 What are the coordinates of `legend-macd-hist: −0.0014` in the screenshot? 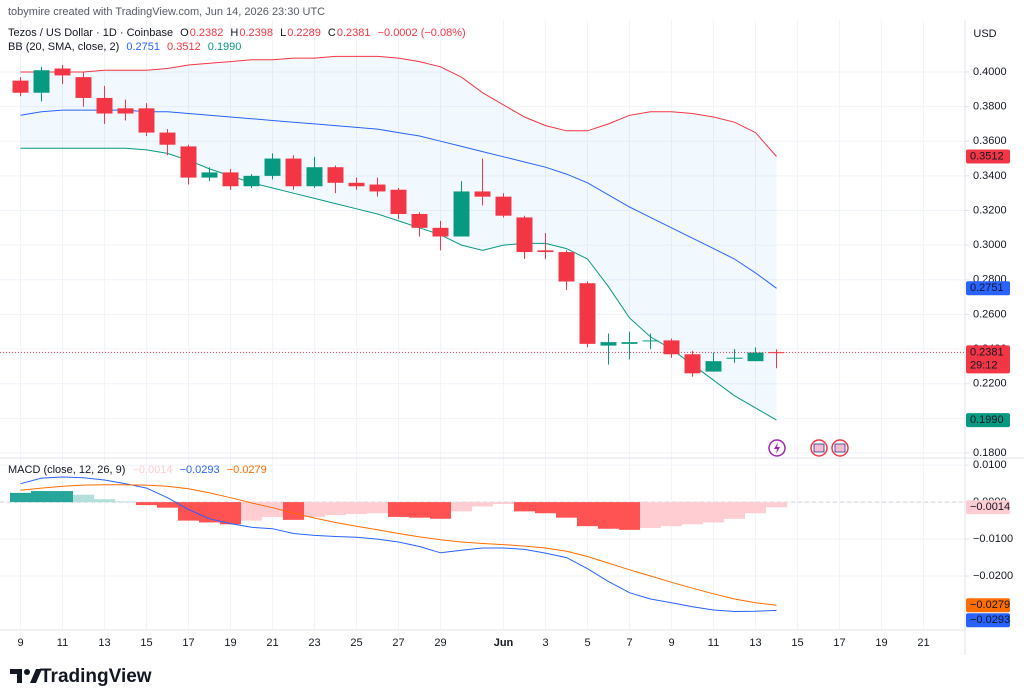 It's located at (152, 470).